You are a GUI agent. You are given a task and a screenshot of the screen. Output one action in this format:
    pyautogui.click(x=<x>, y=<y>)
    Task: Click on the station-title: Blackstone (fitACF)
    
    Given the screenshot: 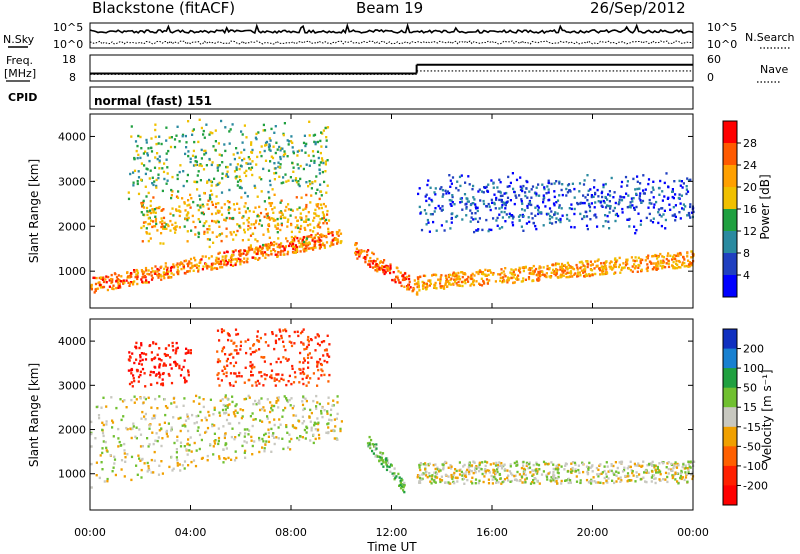 What is the action you would take?
    pyautogui.click(x=163, y=8)
    